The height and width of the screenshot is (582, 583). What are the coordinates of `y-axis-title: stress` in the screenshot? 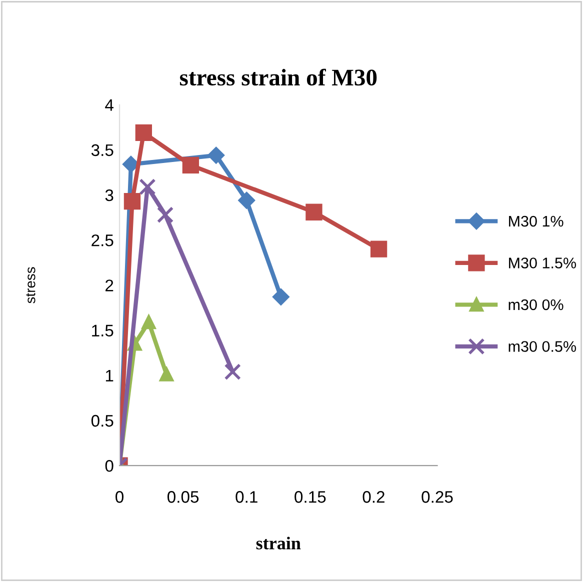 It's located at (31, 285).